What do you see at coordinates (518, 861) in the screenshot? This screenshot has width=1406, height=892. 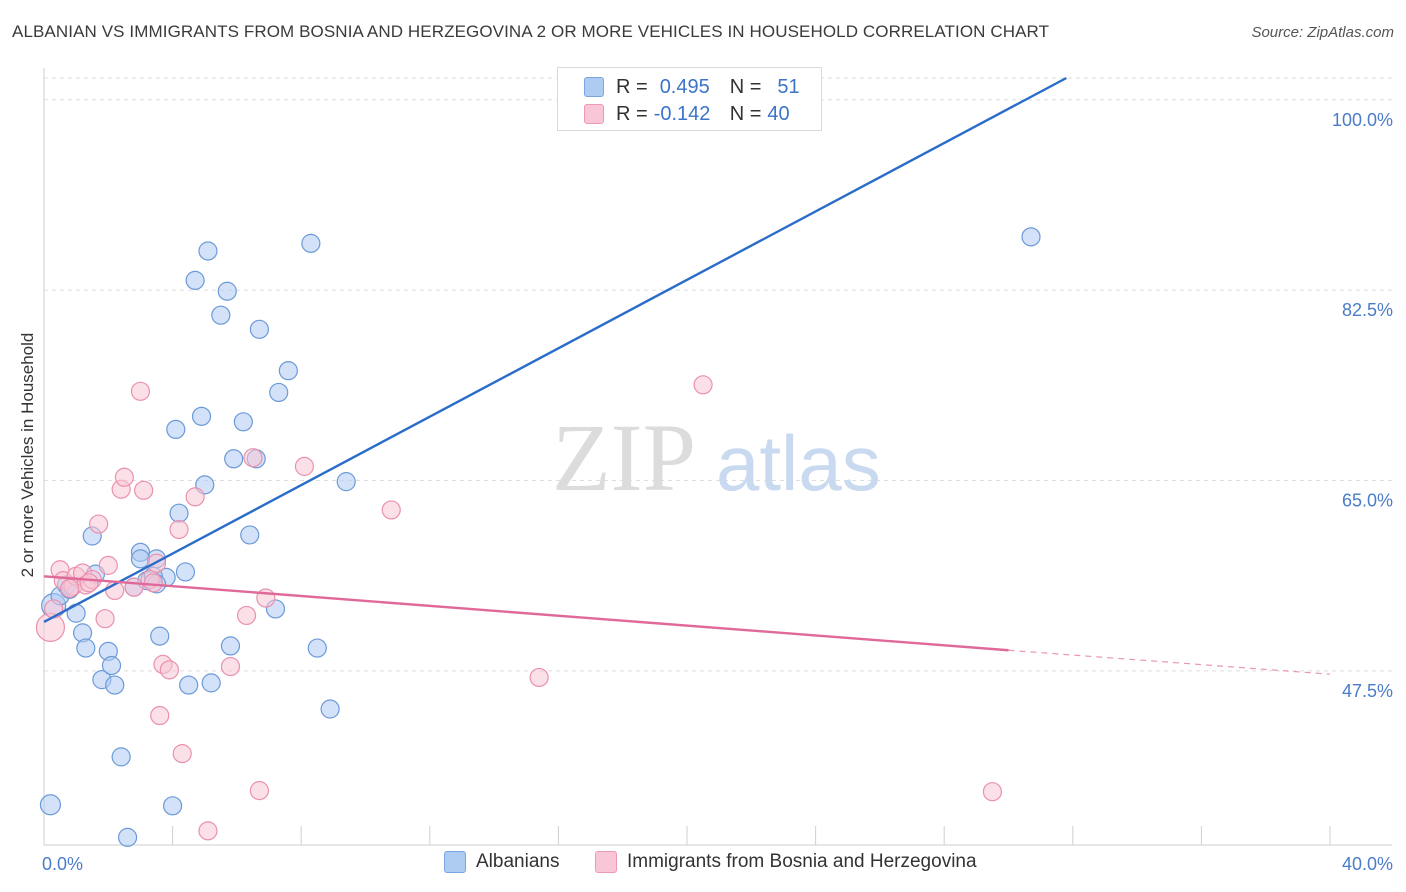 I see `legend-item-label: Albanians` at bounding box center [518, 861].